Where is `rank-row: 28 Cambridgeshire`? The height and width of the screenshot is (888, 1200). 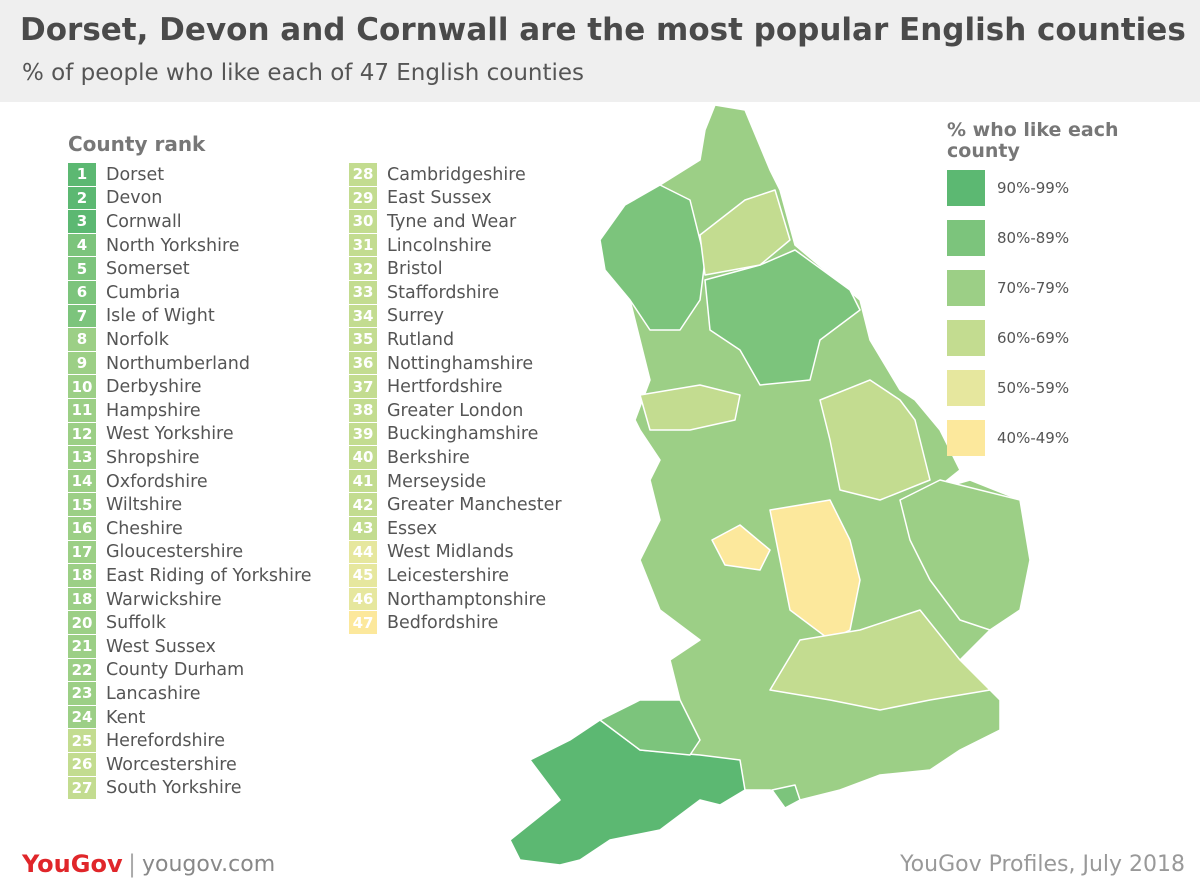
rank-row: 28 Cambridgeshire is located at coordinates (437, 175).